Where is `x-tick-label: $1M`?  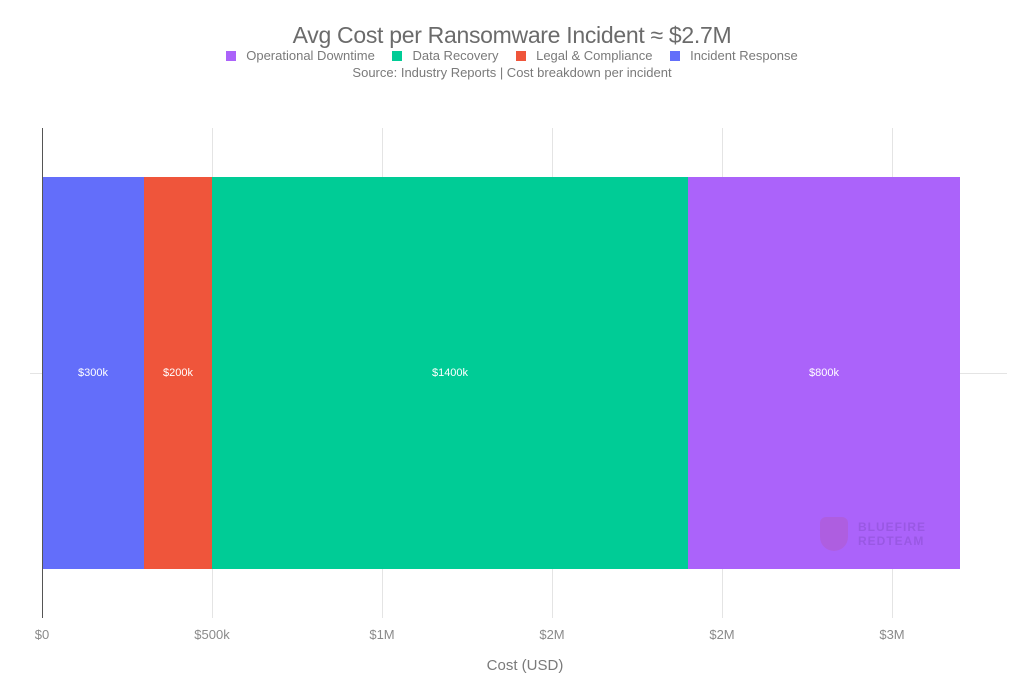 x-tick-label: $1M is located at coordinates (382, 634).